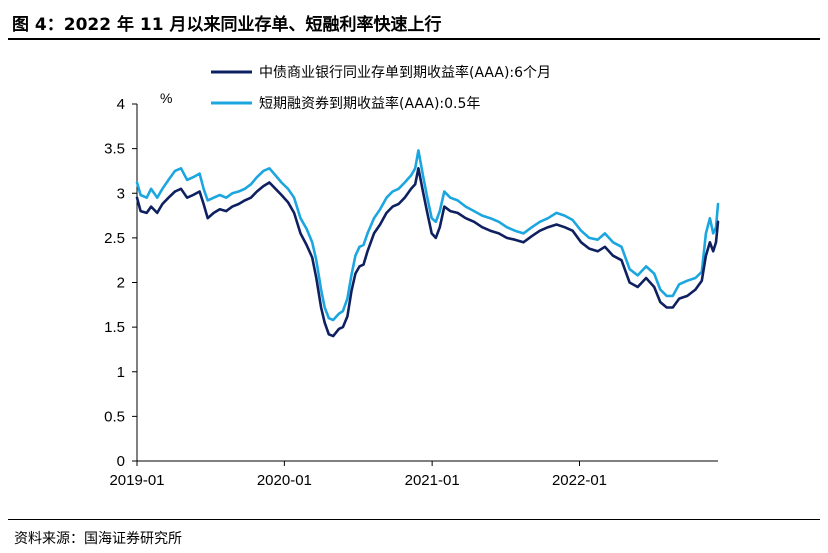 The width and height of the screenshot is (828, 553). I want to click on legend-label-1: 中债商业银行同业存单到期收益率(AAA):6个月, so click(405, 72).